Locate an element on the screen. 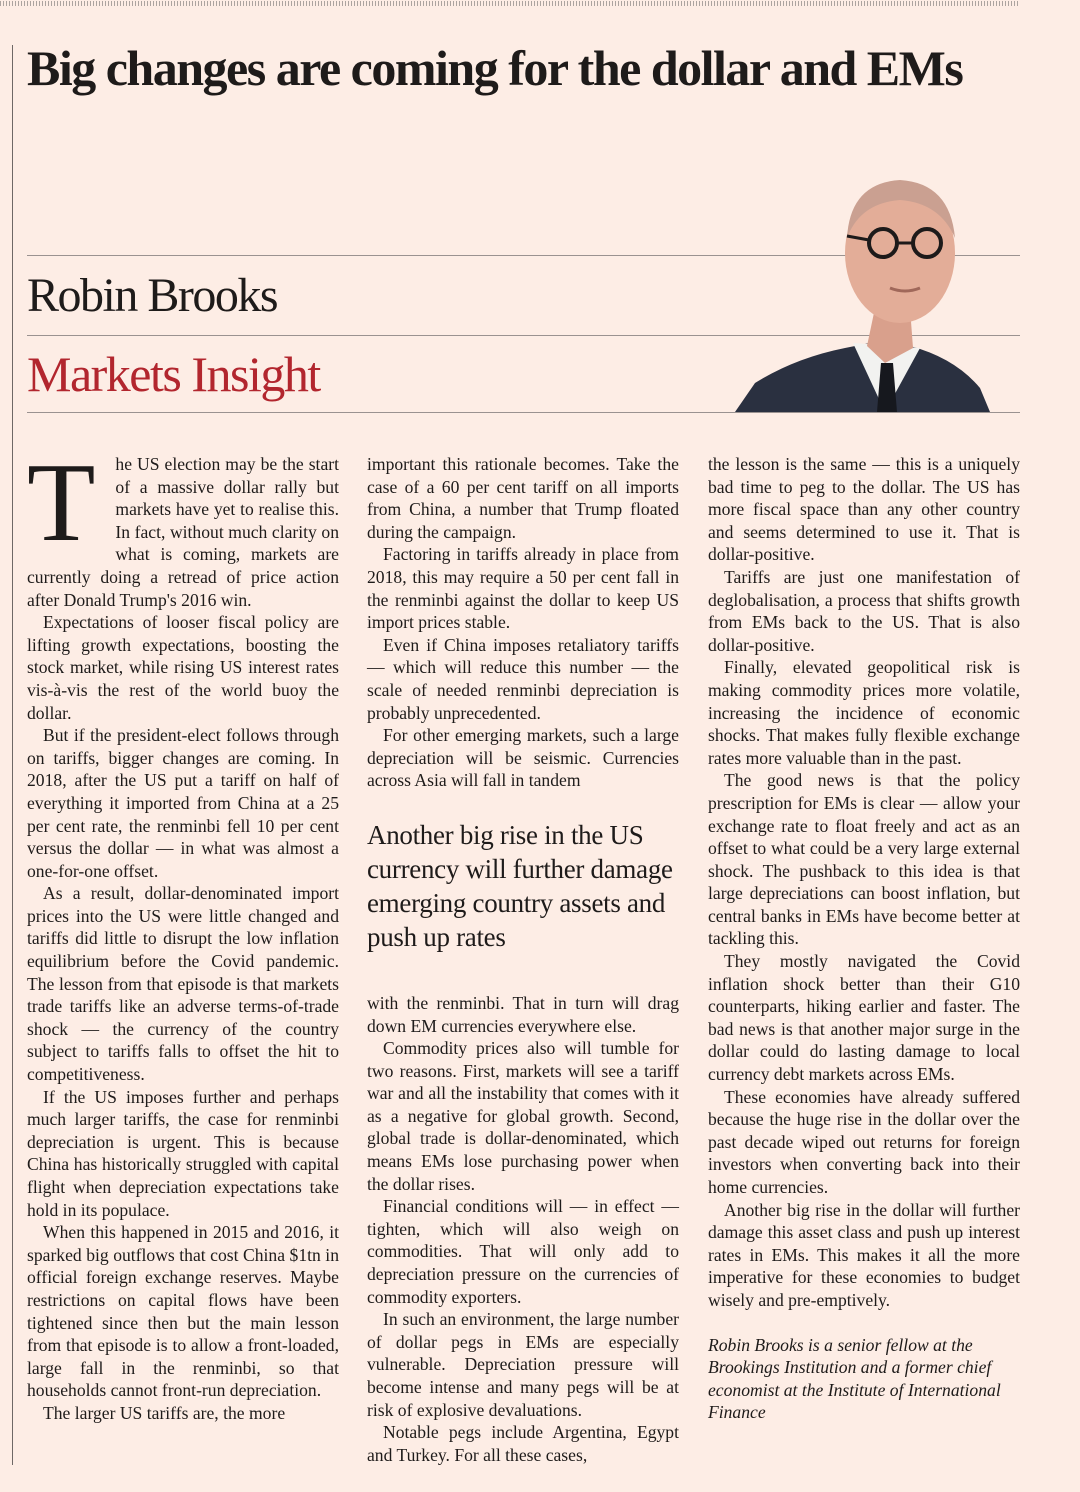 This screenshot has height=1492, width=1080. drop-cap: T is located at coordinates (61, 503).